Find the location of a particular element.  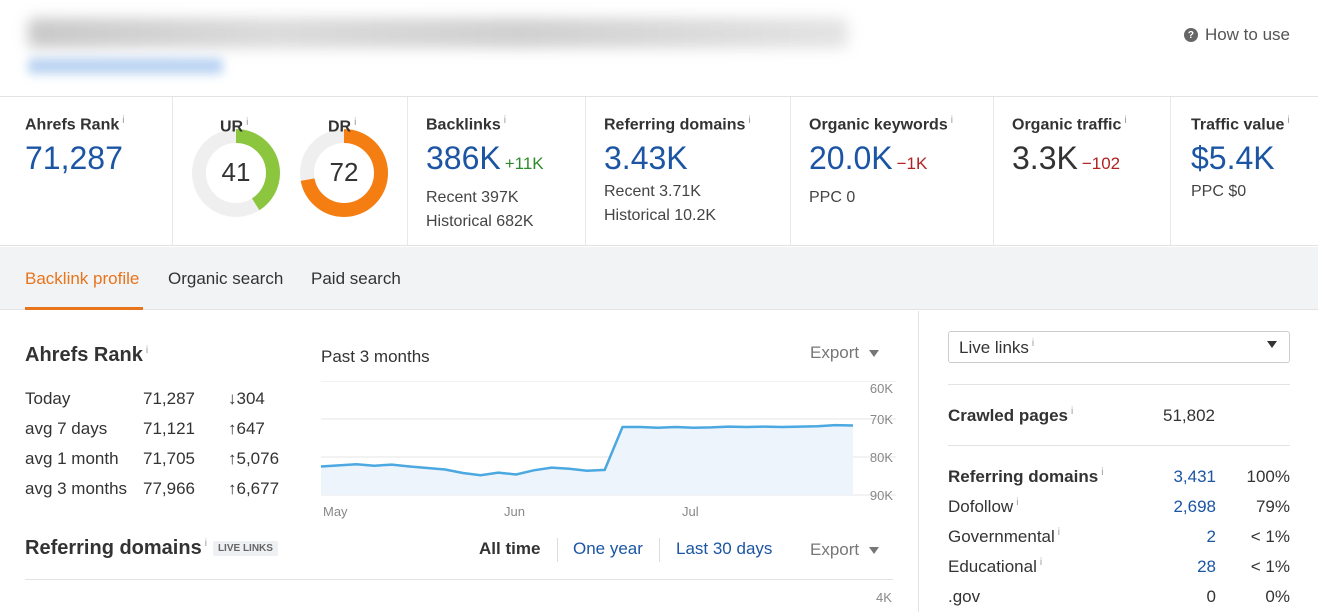

sidebar-row-value: 2 is located at coordinates (1211, 536).